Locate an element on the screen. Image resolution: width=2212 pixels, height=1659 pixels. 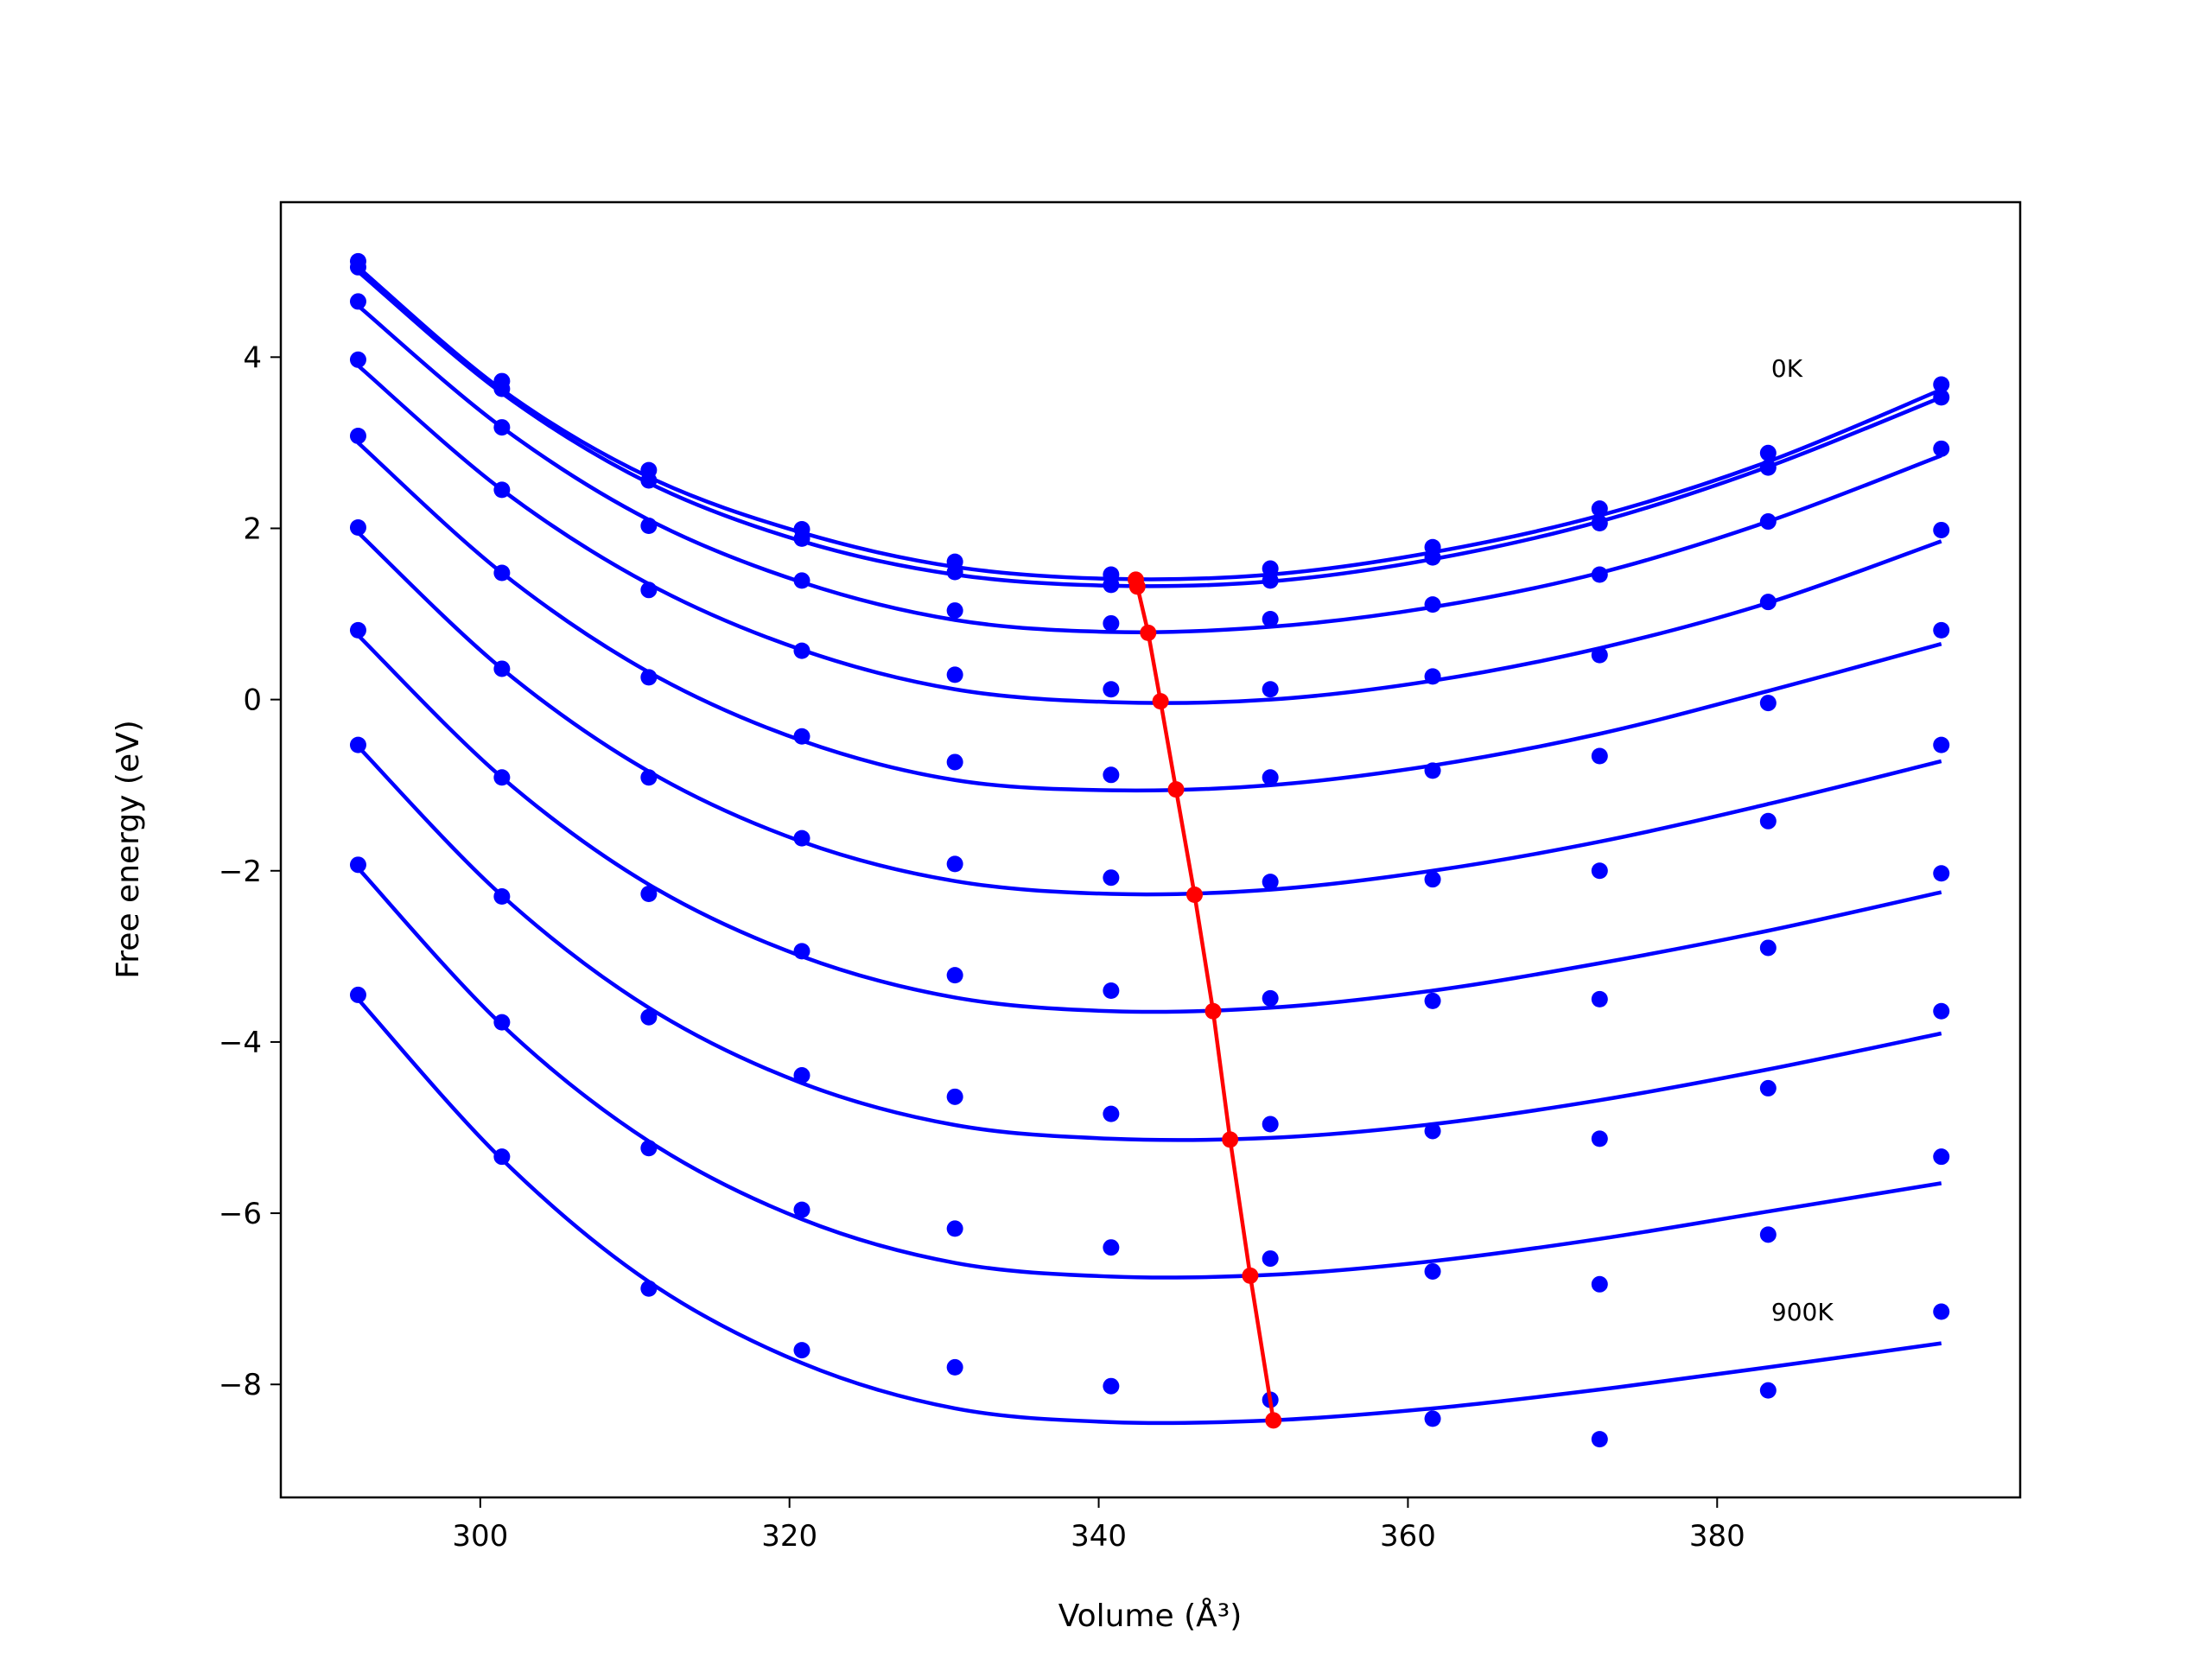
x-tick-label: 320 is located at coordinates (789, 1536).